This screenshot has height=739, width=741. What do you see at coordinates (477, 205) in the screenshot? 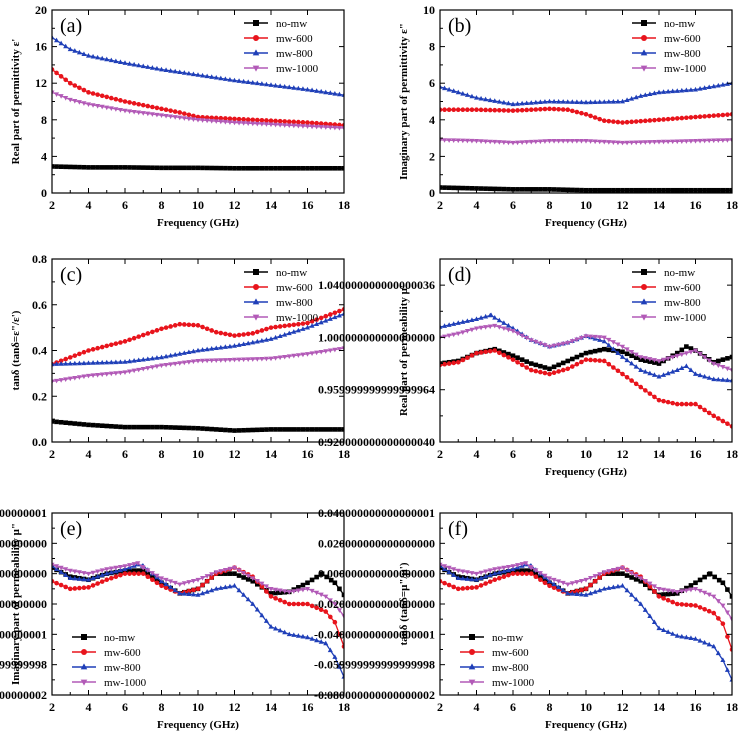
I see `x-tick-label: 4` at bounding box center [477, 205].